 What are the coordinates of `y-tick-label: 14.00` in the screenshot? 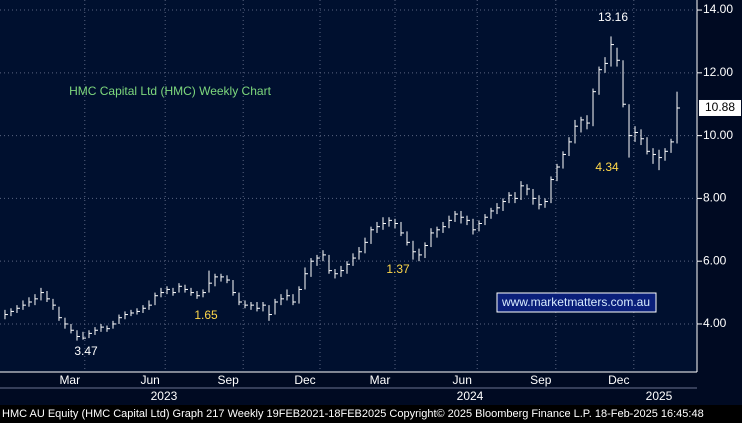 It's located at (718, 9).